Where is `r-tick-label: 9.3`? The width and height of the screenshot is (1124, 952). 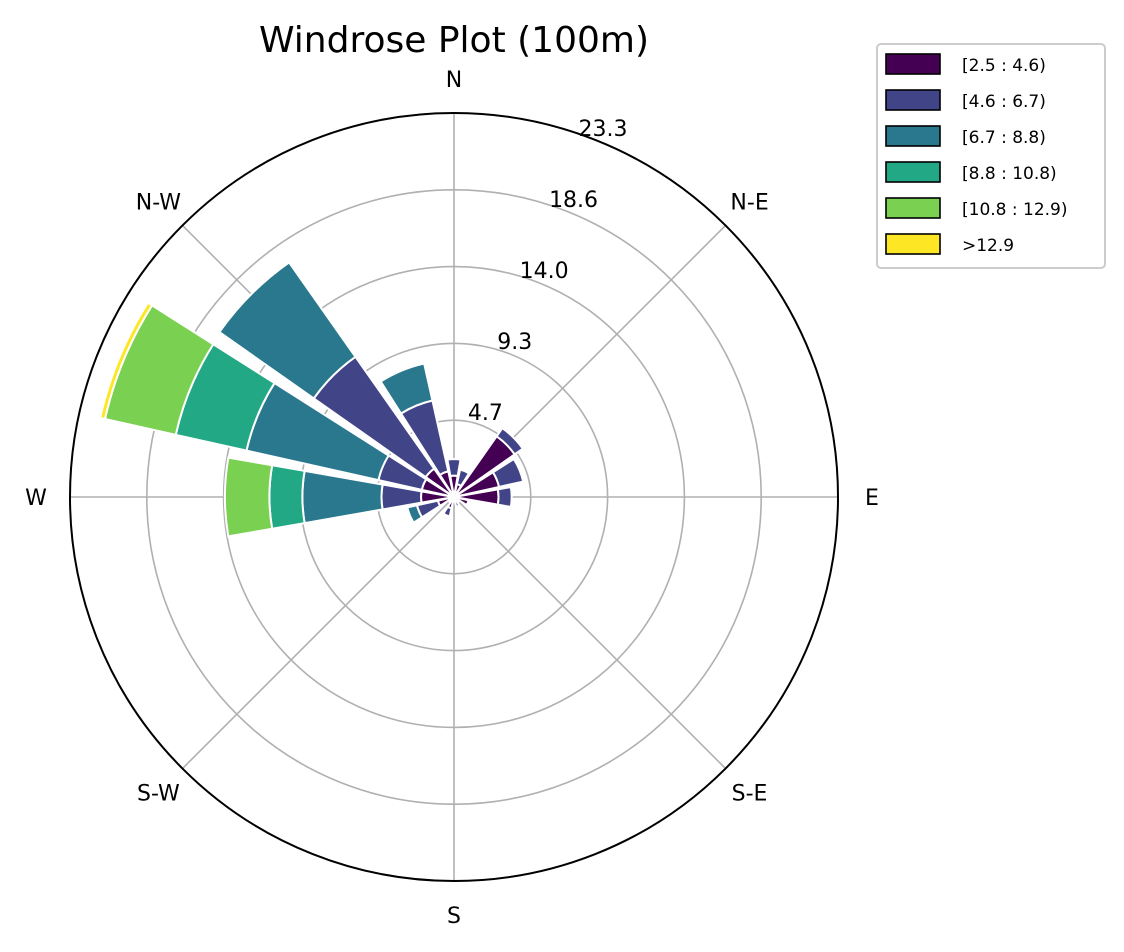
r-tick-label: 9.3 is located at coordinates (514, 342).